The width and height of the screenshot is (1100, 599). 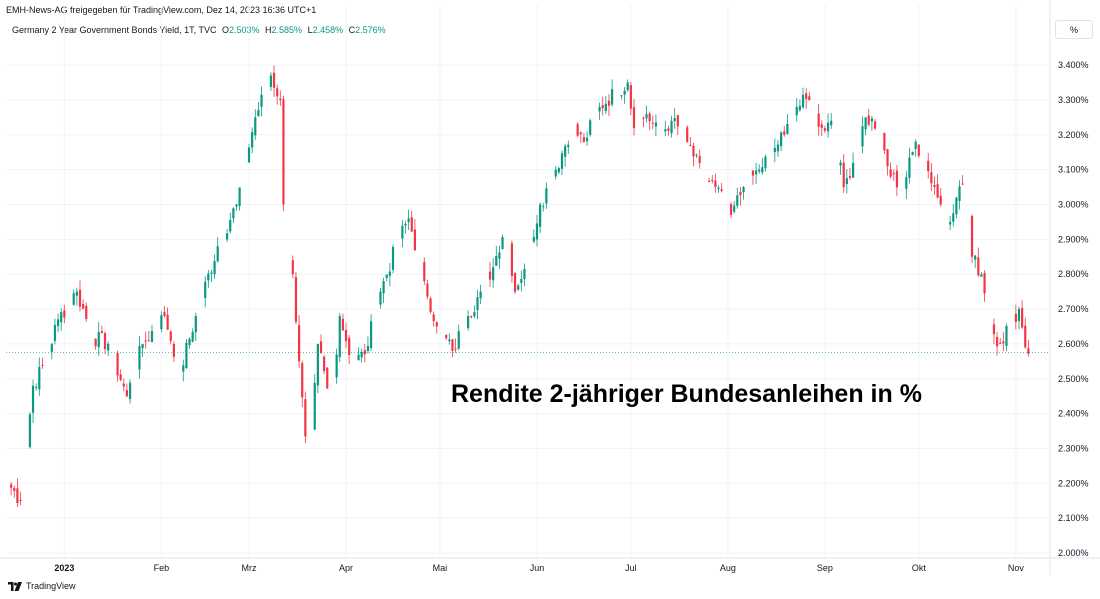 I want to click on y-tick-label: 3.100%, so click(x=1073, y=170).